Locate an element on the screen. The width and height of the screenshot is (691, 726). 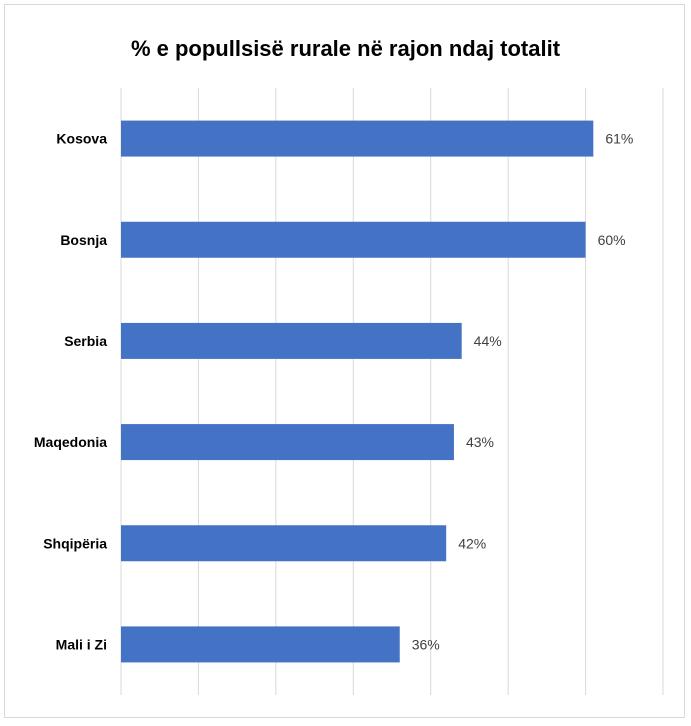
data-label: 60% is located at coordinates (612, 240).